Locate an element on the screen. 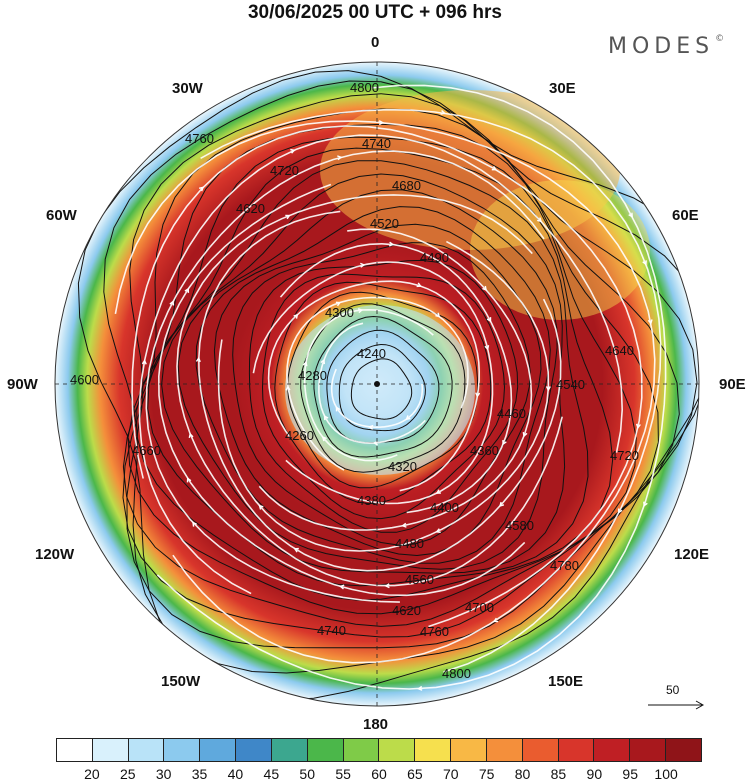 The width and height of the screenshot is (750, 782). lon-label-150w: 150W is located at coordinates (181, 681).